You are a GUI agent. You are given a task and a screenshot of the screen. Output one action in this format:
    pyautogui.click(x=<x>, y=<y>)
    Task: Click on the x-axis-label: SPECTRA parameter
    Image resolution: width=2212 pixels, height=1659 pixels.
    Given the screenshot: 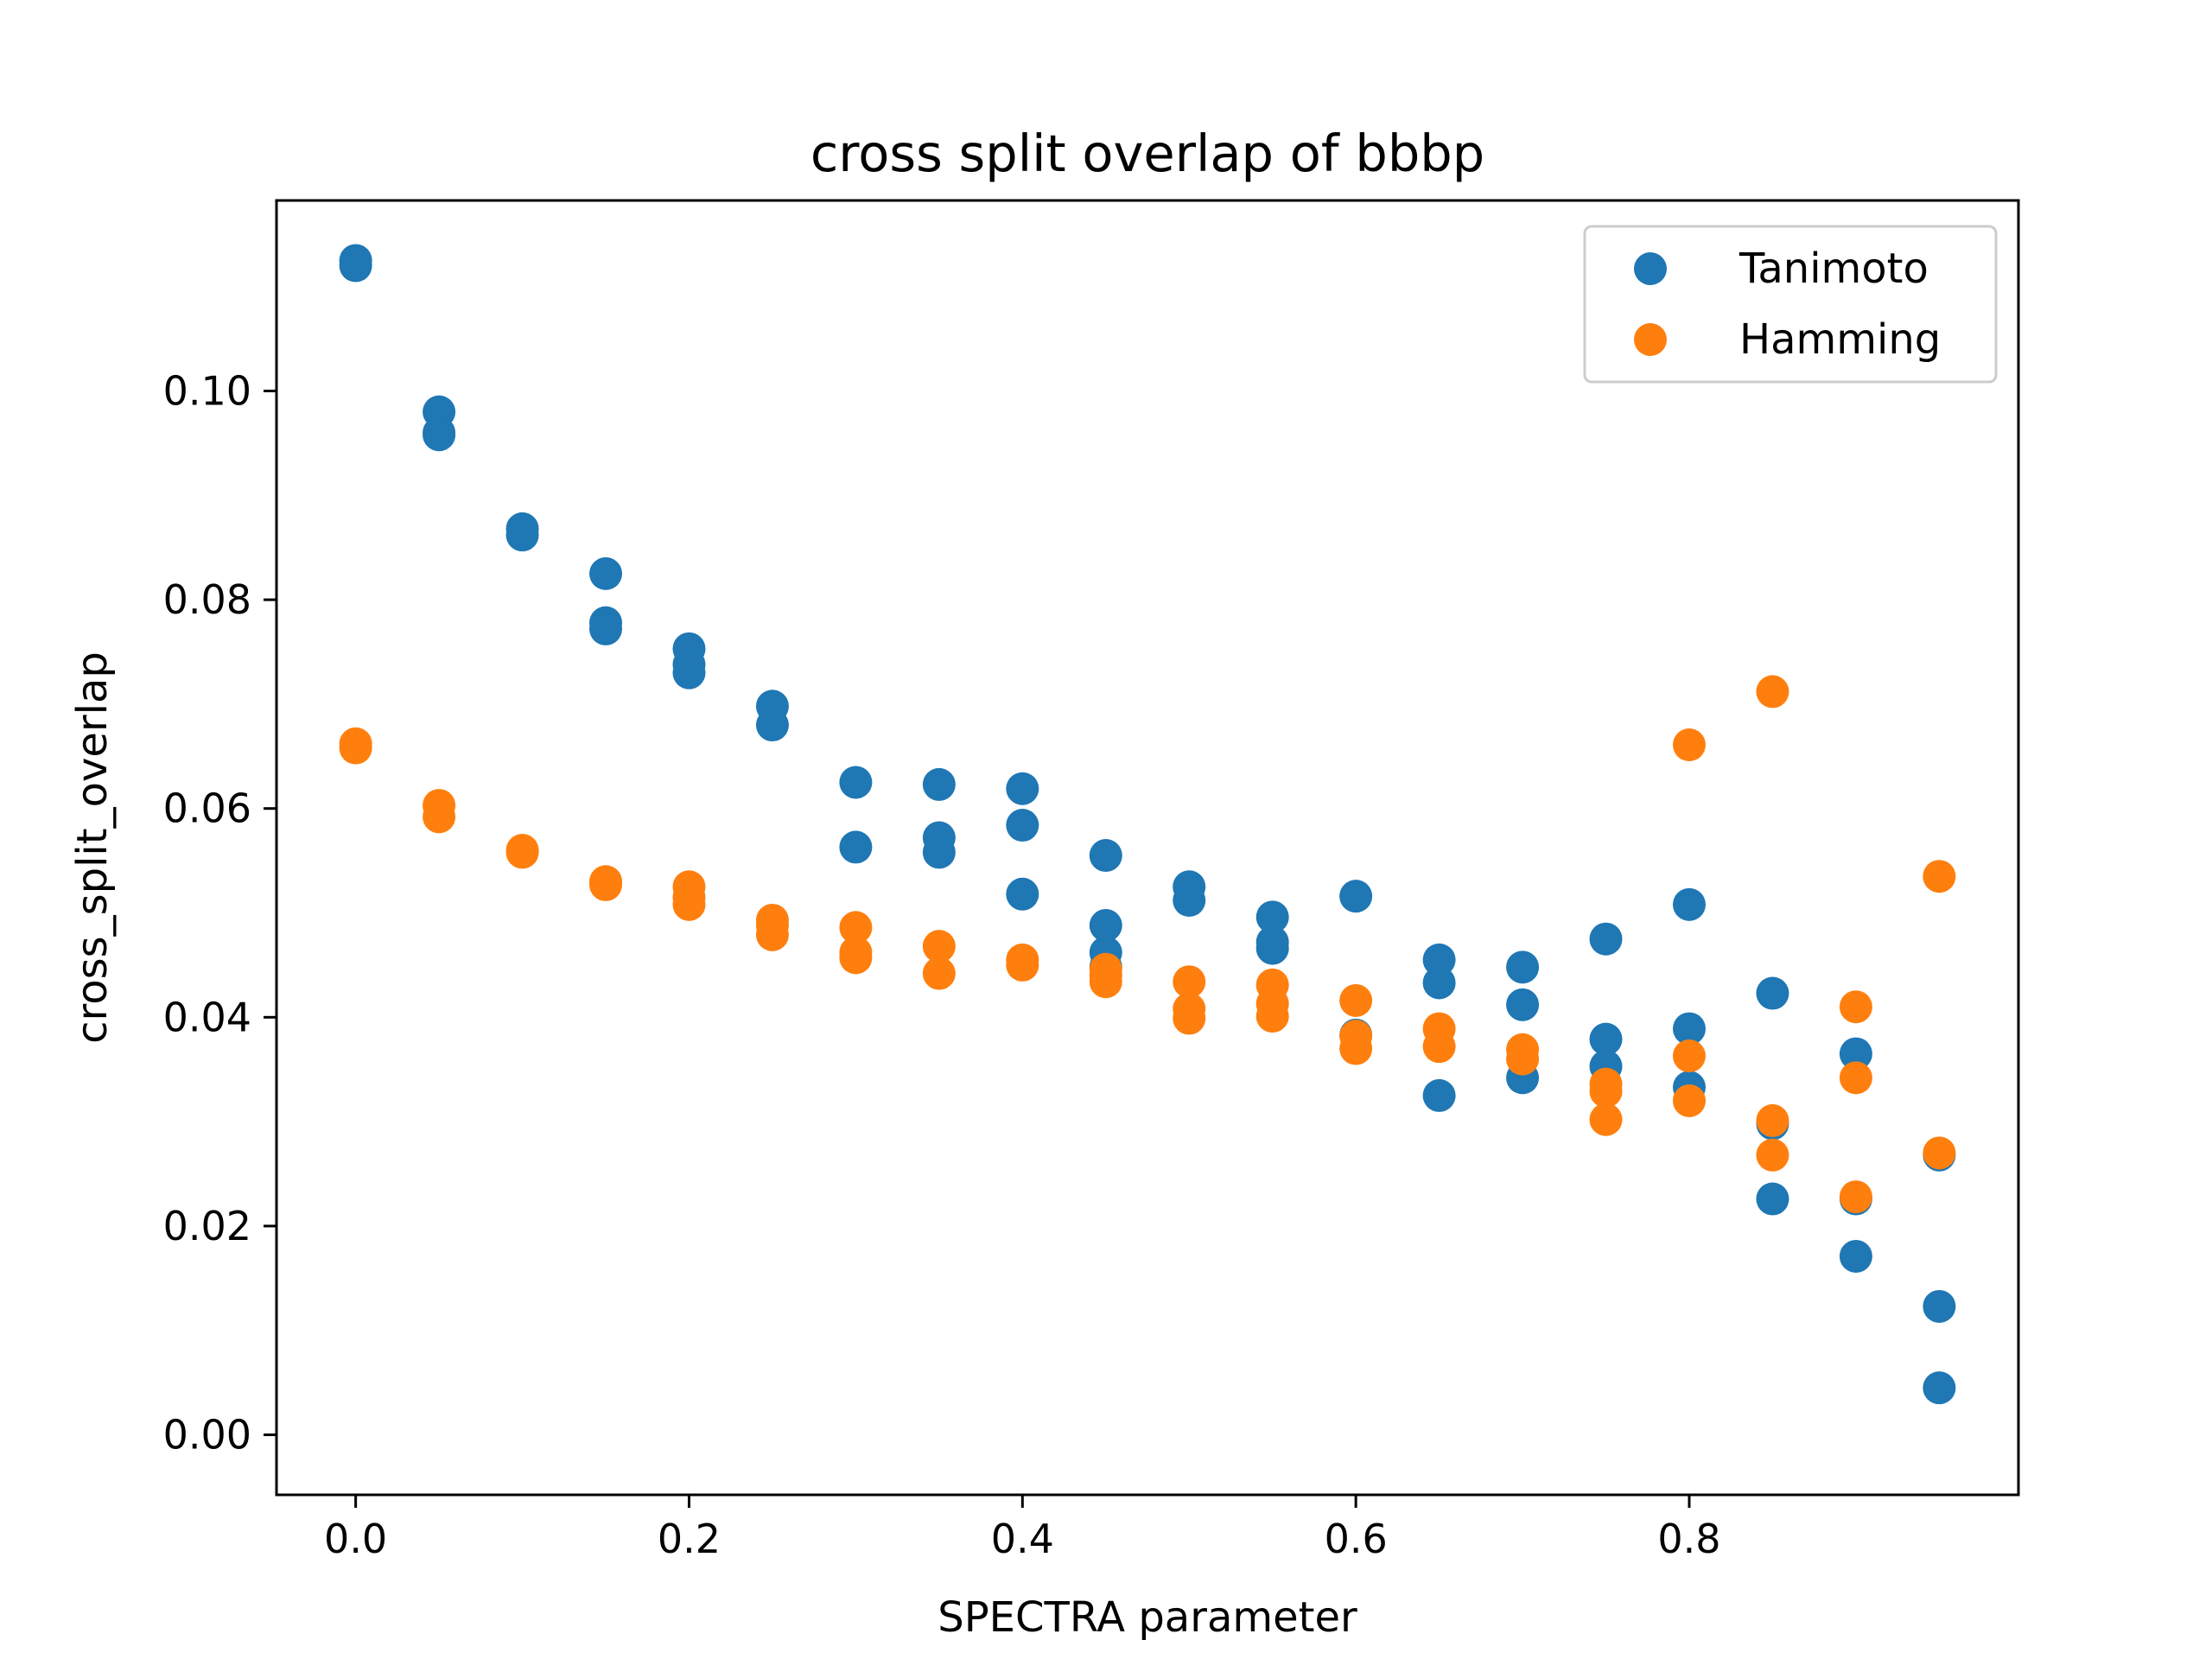 What is the action you would take?
    pyautogui.click(x=1147, y=1617)
    